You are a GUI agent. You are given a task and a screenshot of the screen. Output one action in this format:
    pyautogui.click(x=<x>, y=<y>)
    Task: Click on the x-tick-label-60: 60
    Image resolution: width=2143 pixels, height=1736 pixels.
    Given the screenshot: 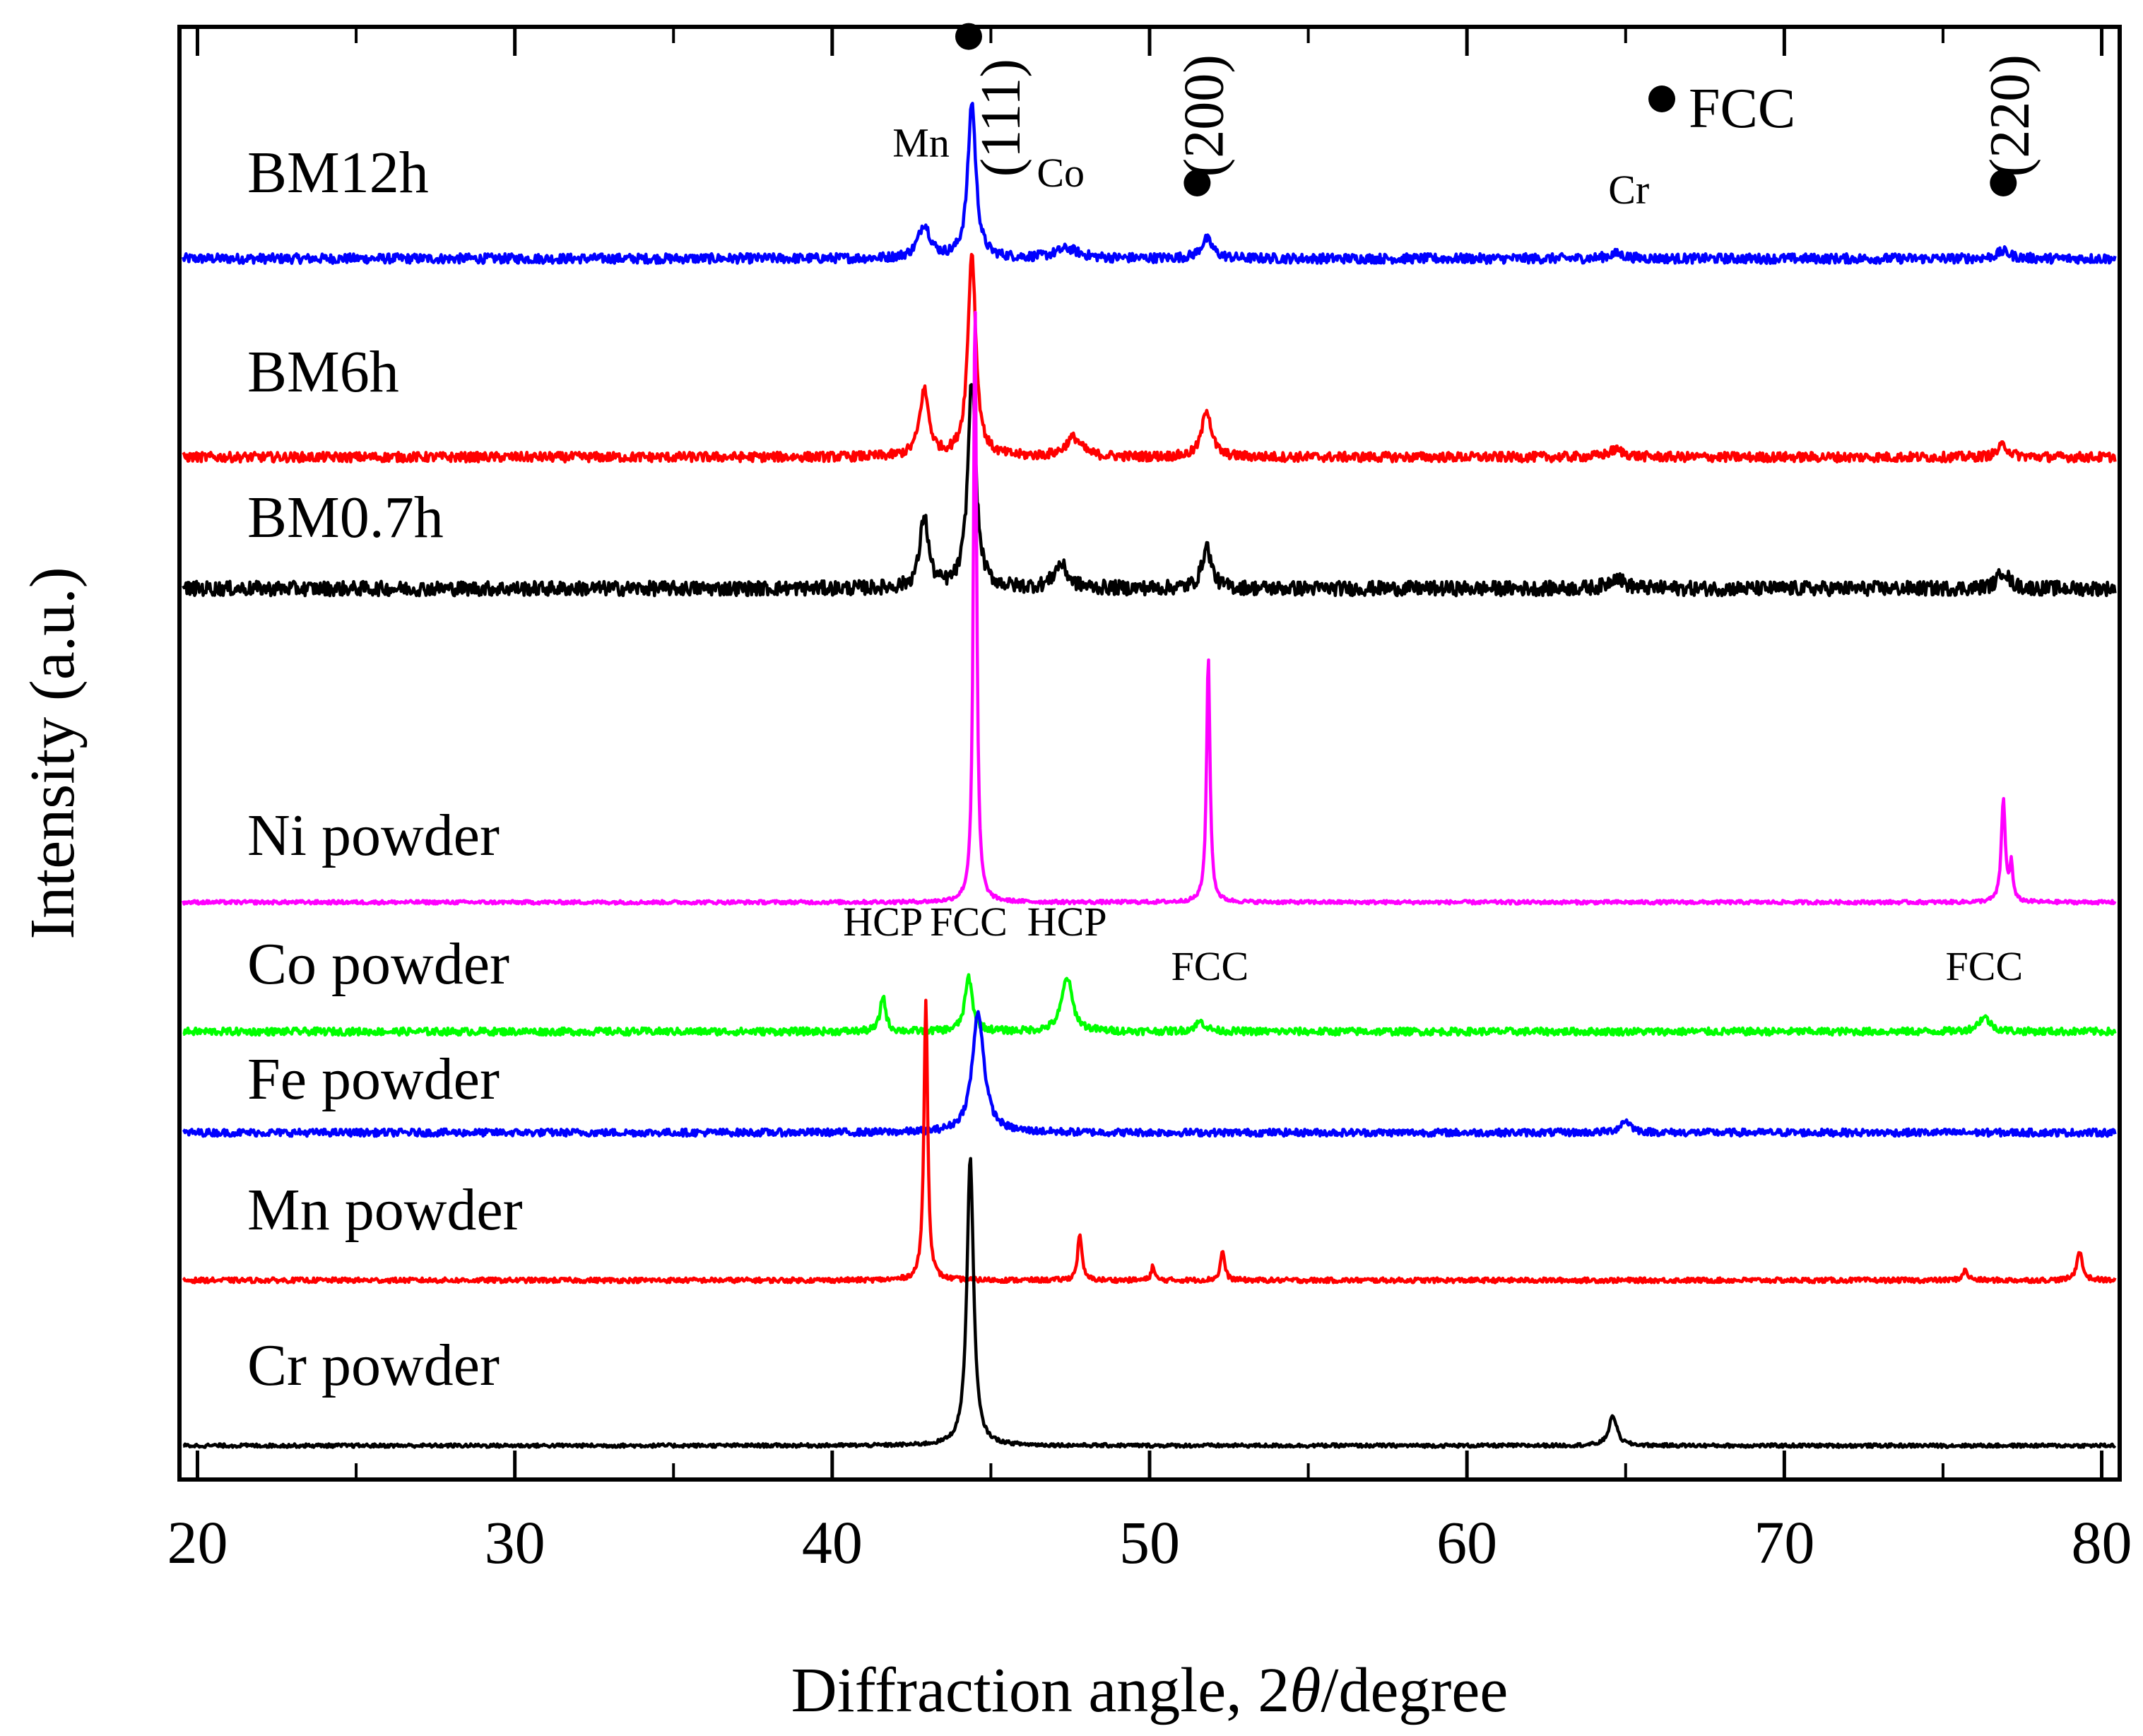 What is the action you would take?
    pyautogui.click(x=1466, y=1542)
    